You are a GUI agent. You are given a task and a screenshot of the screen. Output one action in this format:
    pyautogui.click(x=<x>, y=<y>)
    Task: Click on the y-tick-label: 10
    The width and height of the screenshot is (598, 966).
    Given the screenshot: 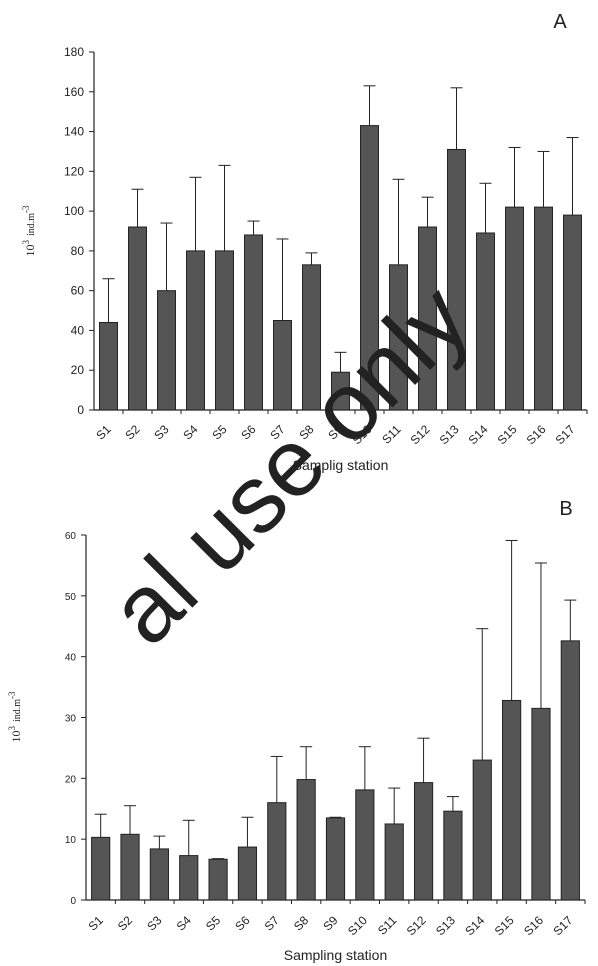 What is the action you would take?
    pyautogui.click(x=71, y=840)
    